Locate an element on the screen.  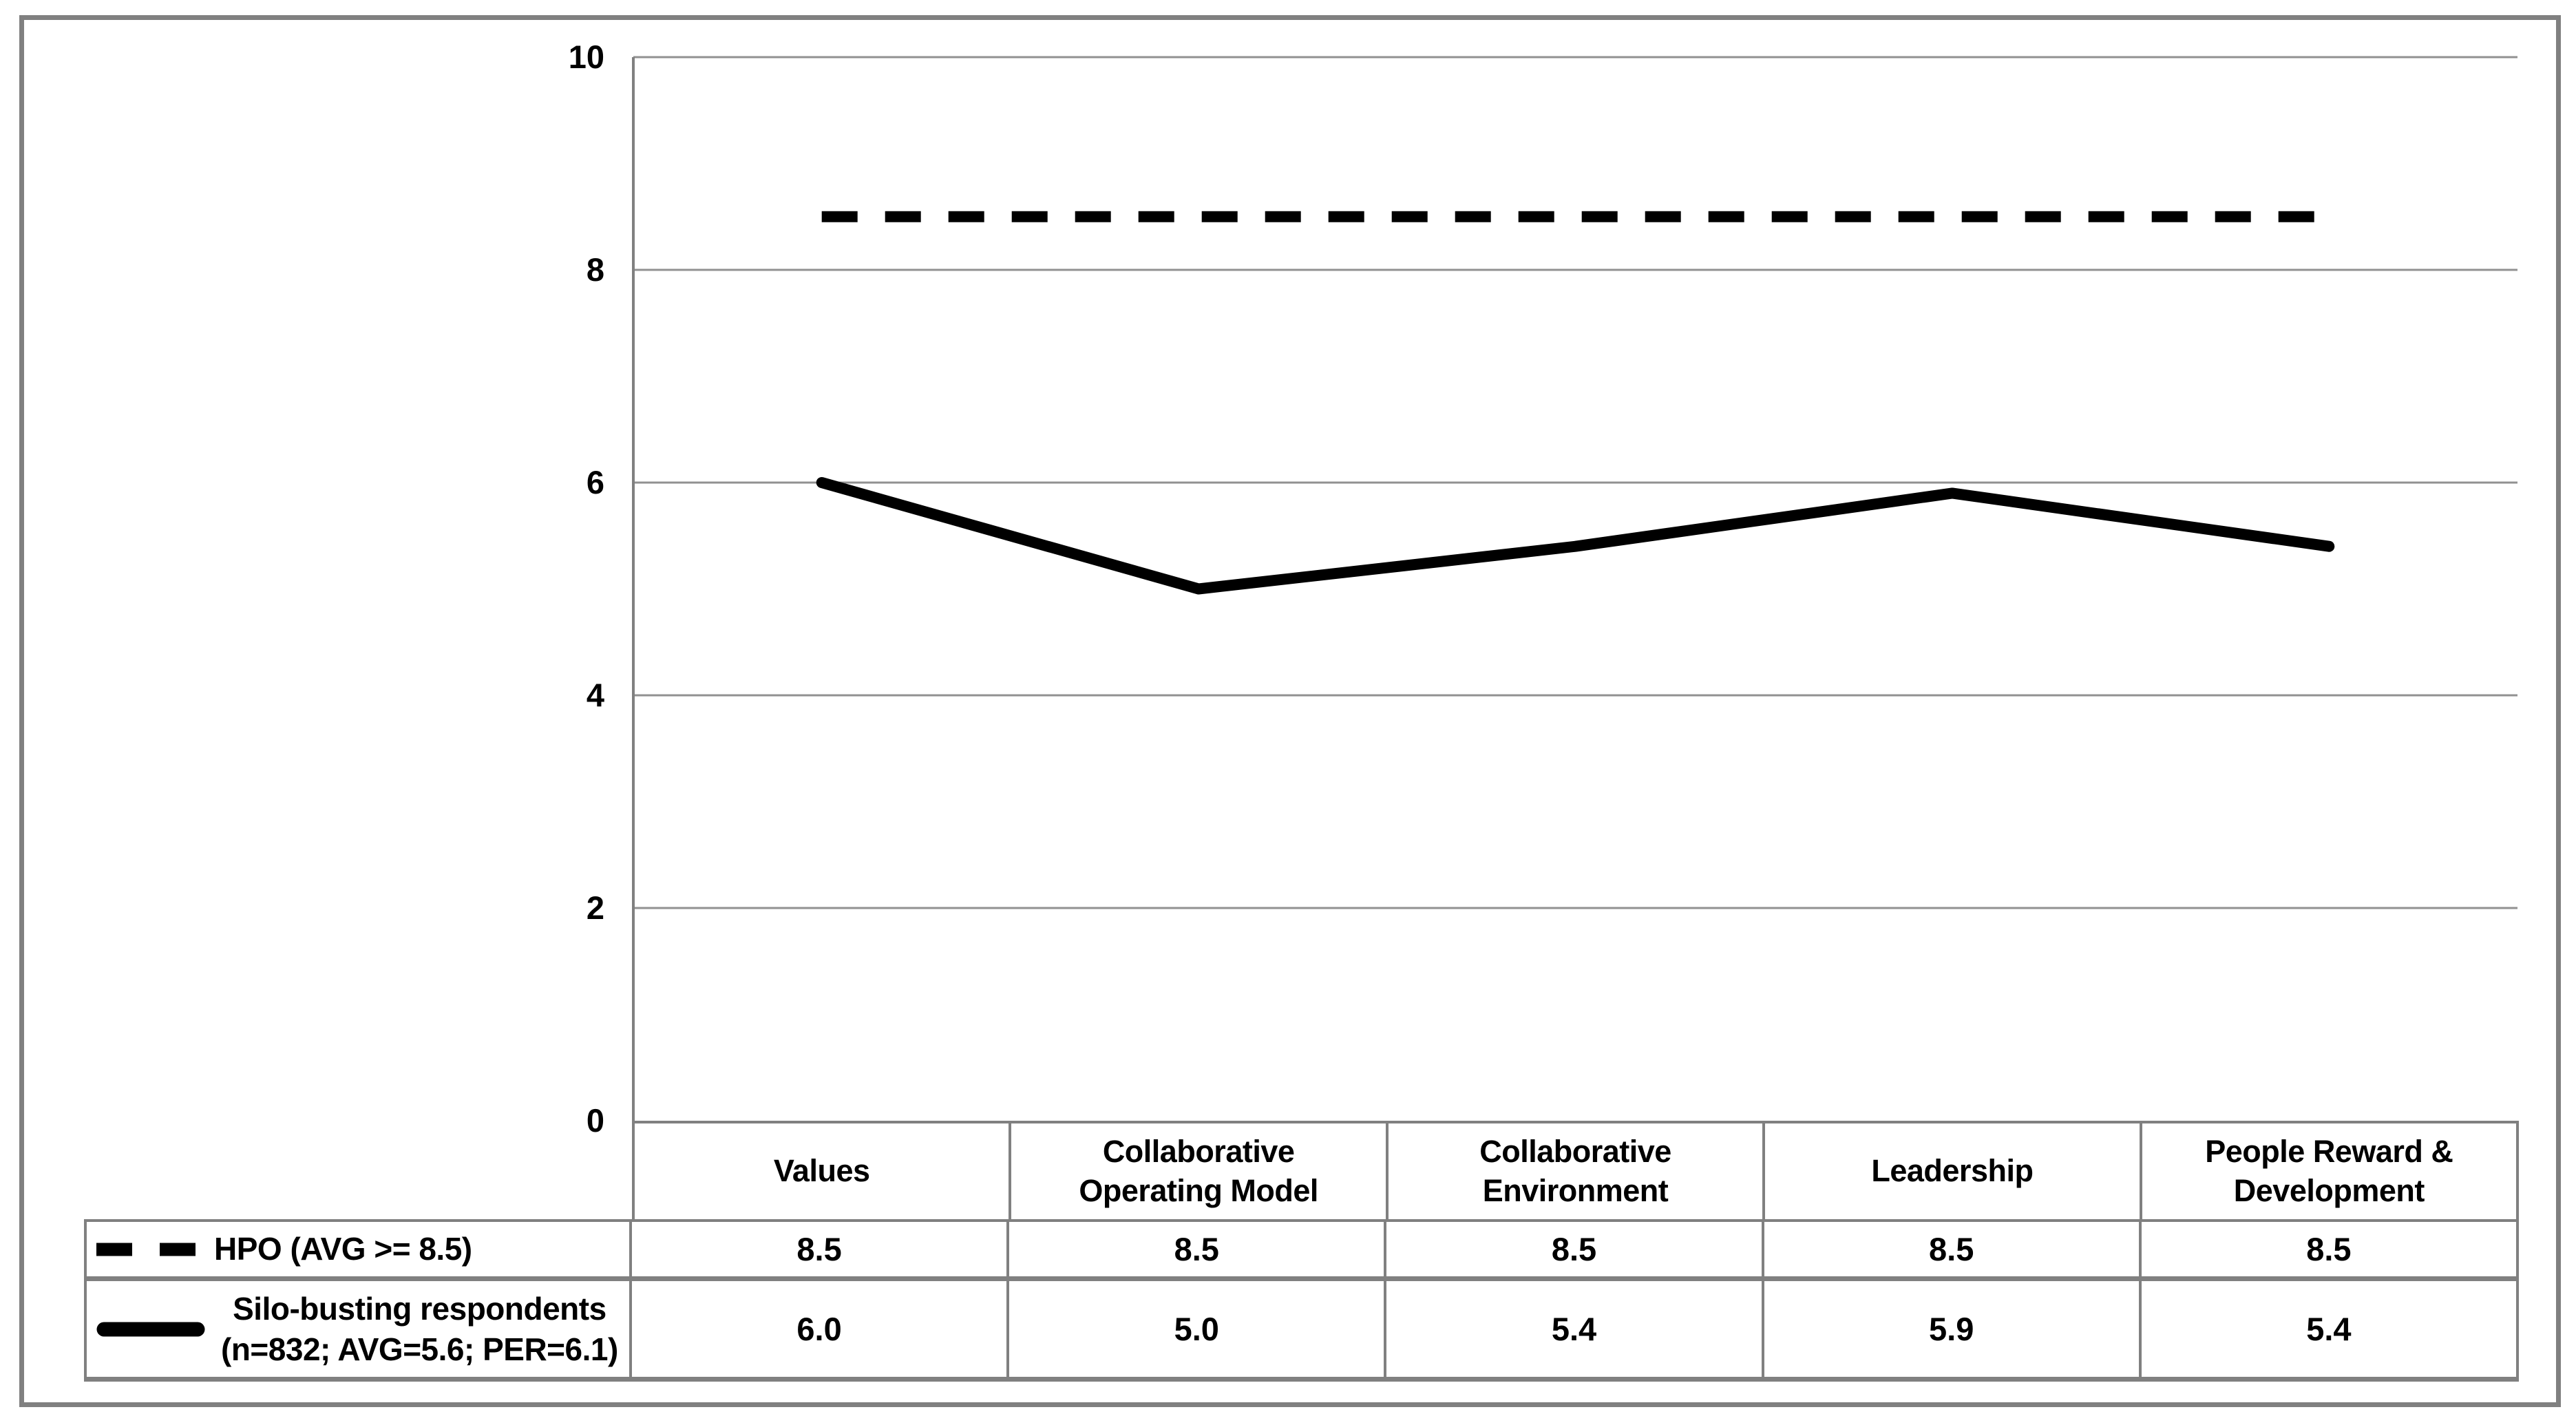
y-axis-tick-label: 2 is located at coordinates (596, 907).